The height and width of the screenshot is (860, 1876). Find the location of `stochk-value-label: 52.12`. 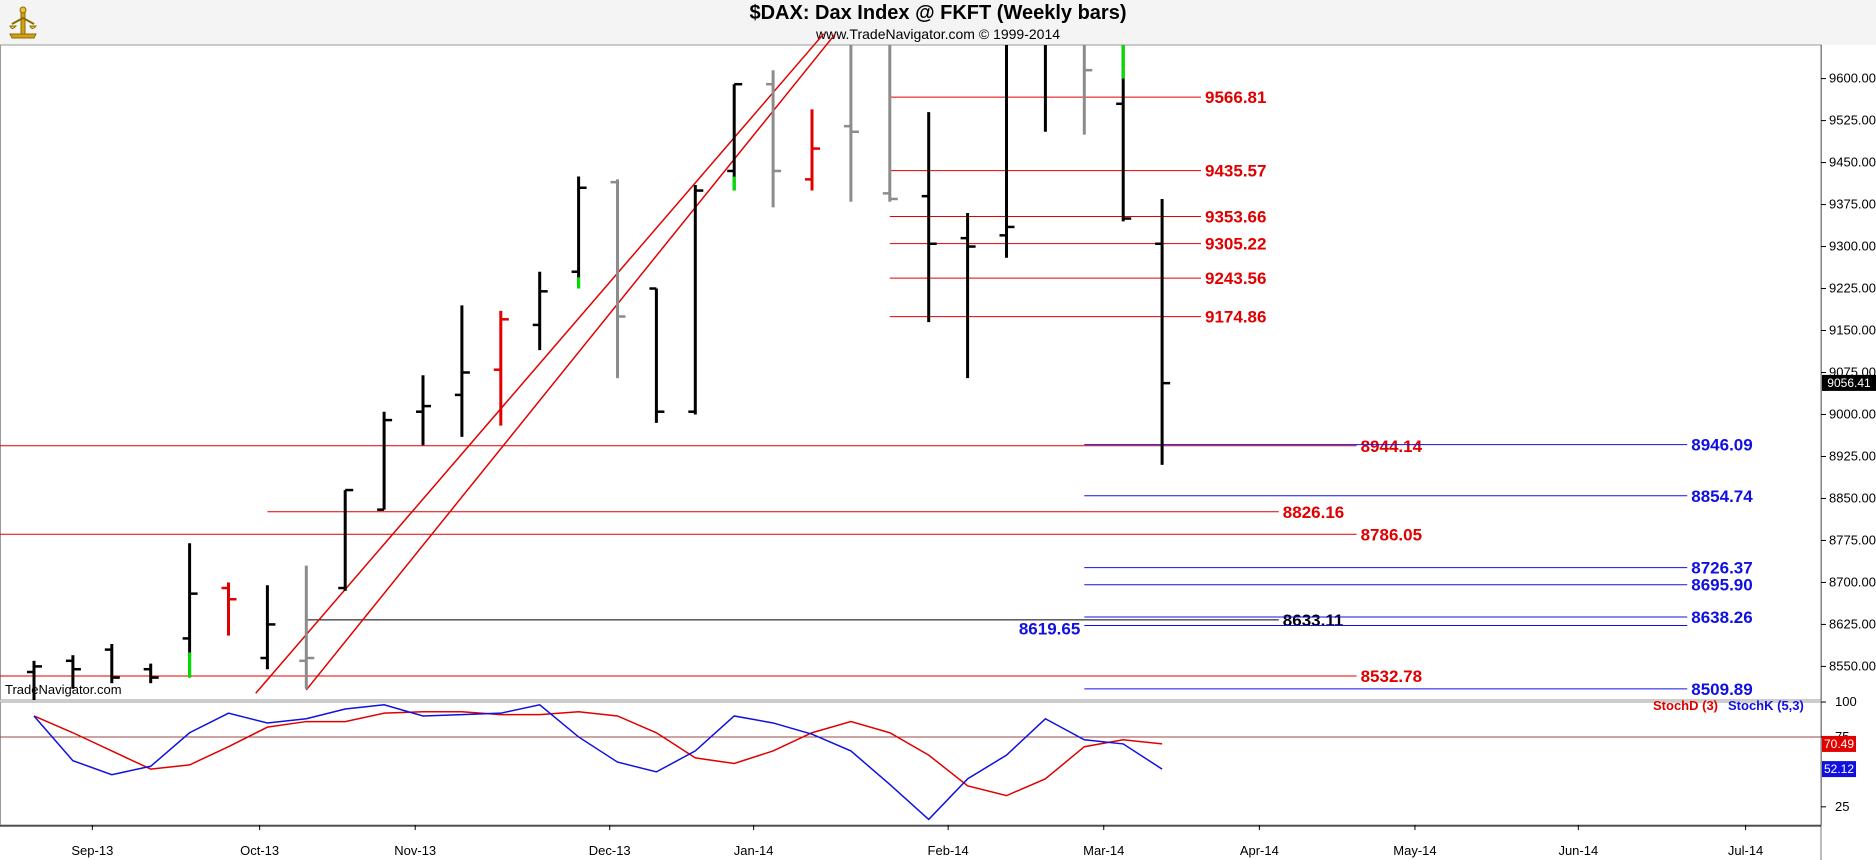

stochk-value-label: 52.12 is located at coordinates (1839, 769).